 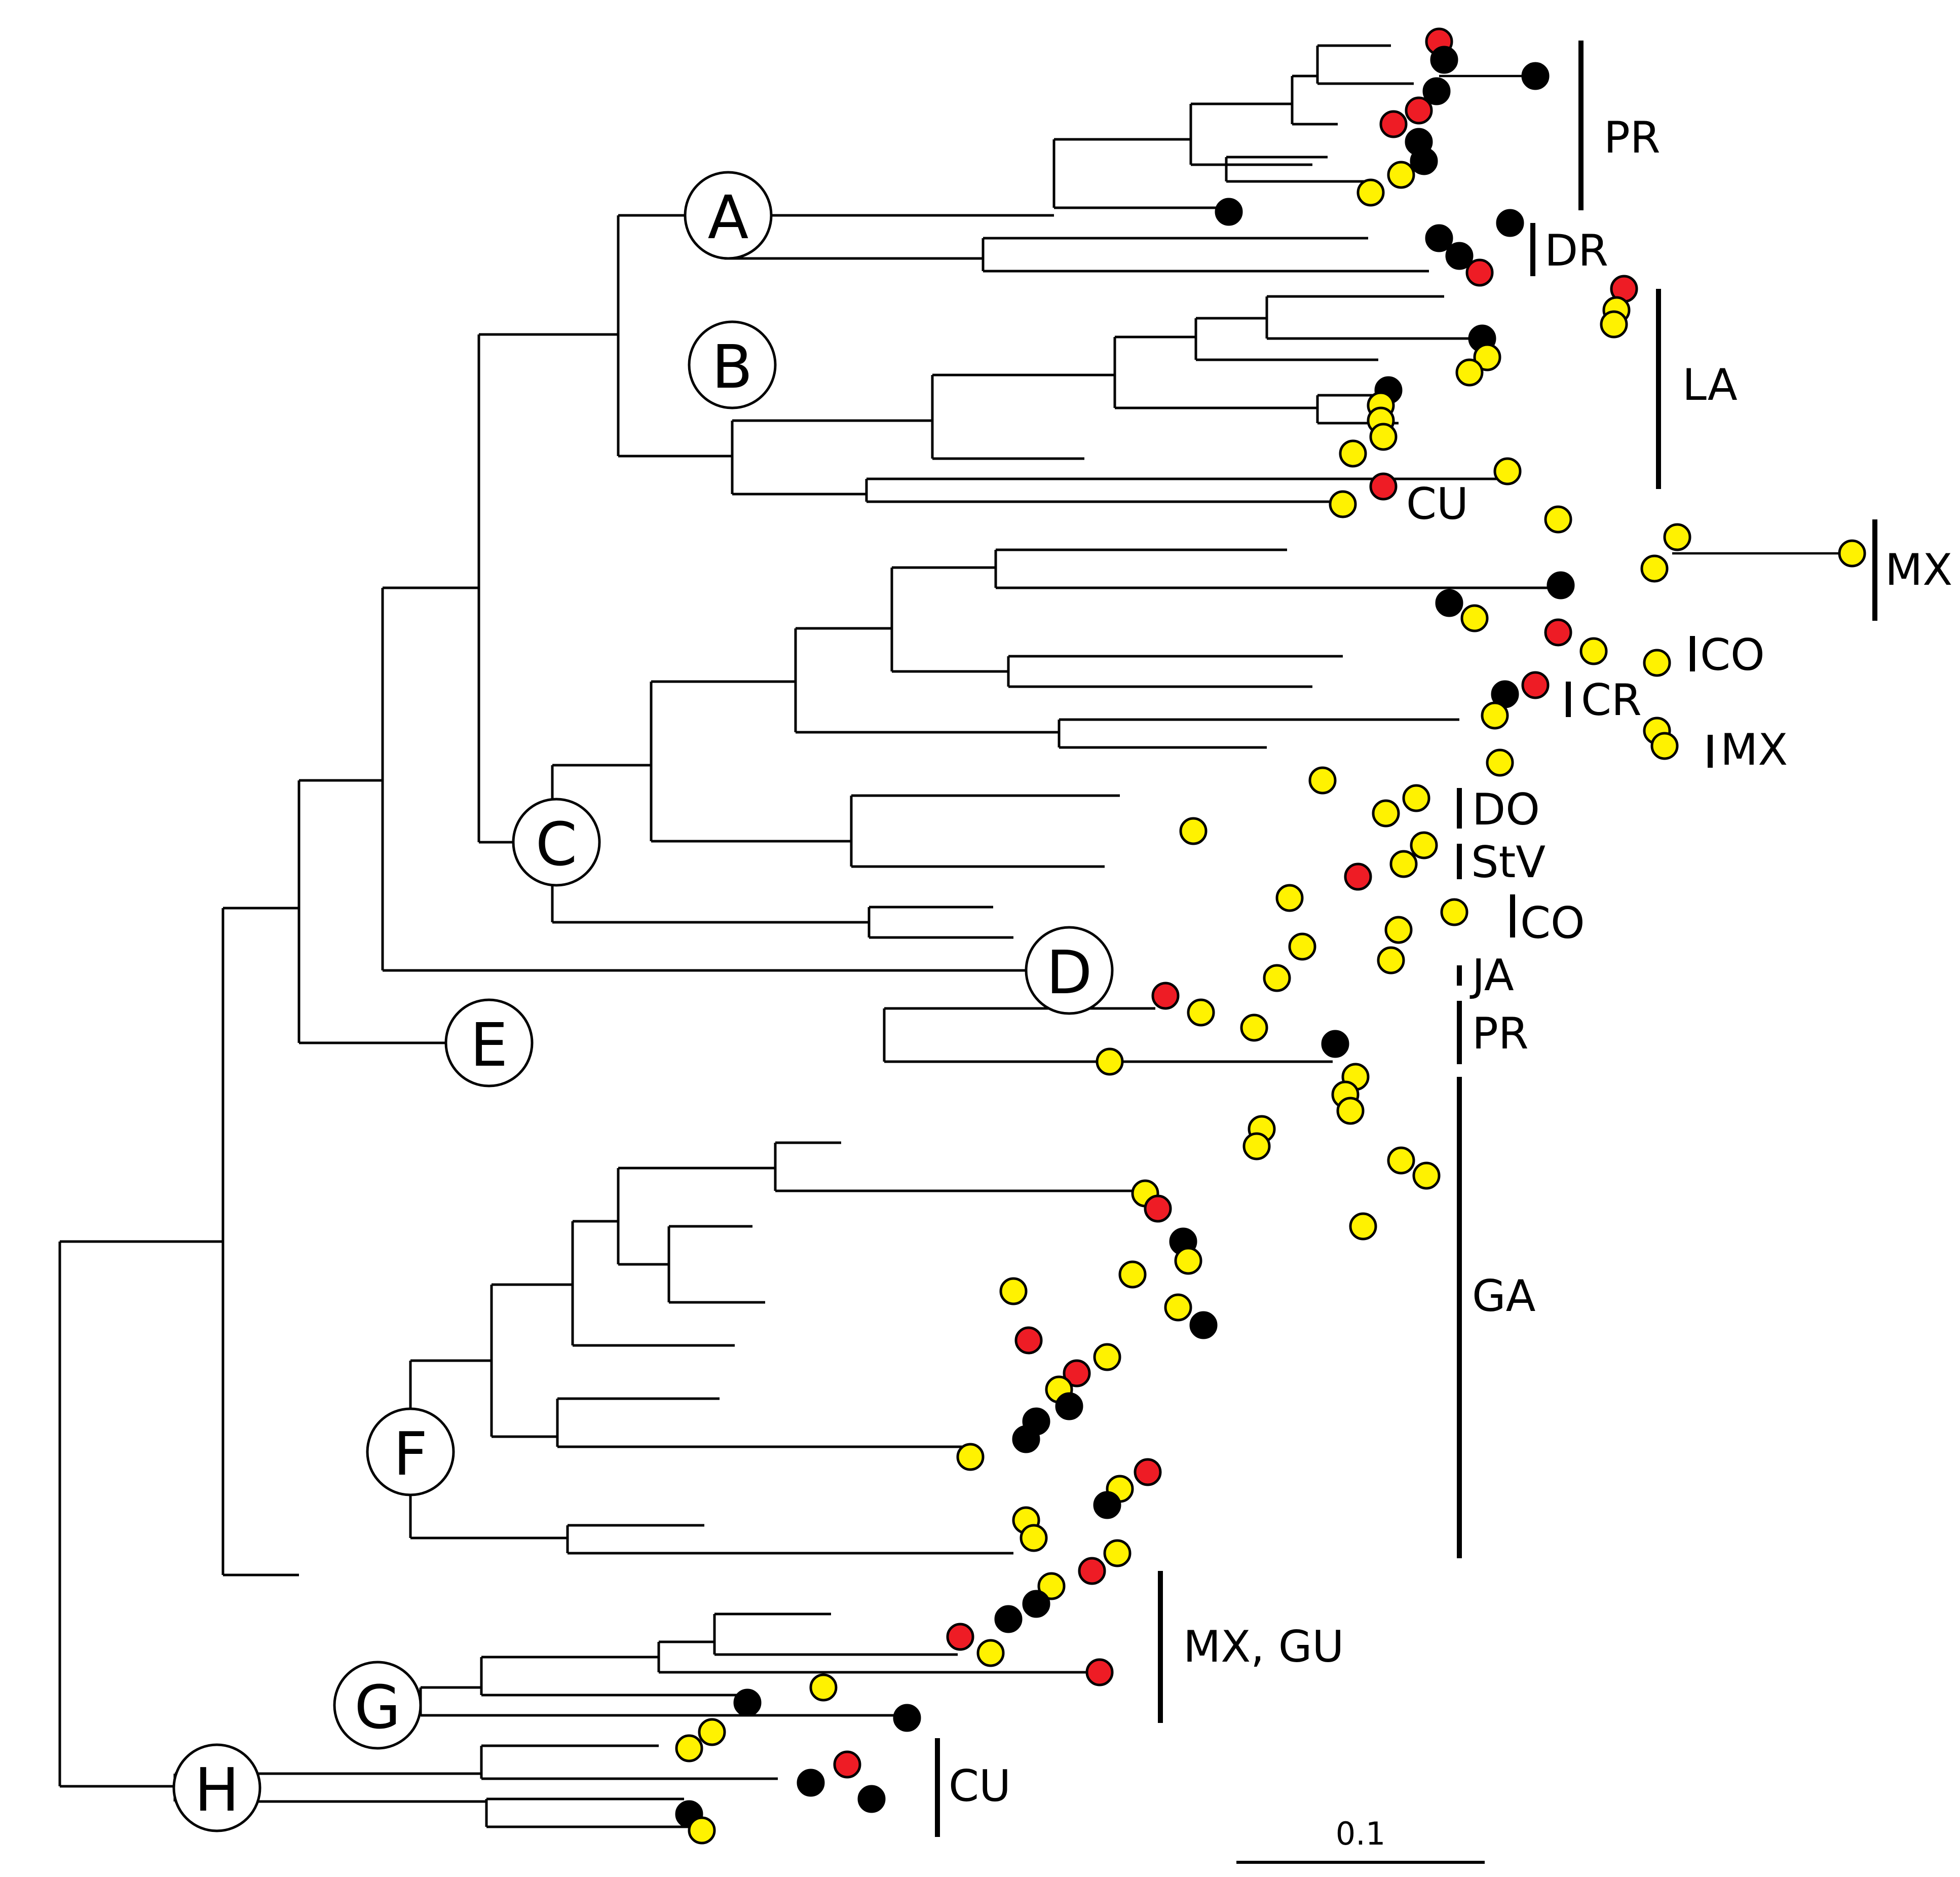 I want to click on branch-root, so click(x=140, y=1514).